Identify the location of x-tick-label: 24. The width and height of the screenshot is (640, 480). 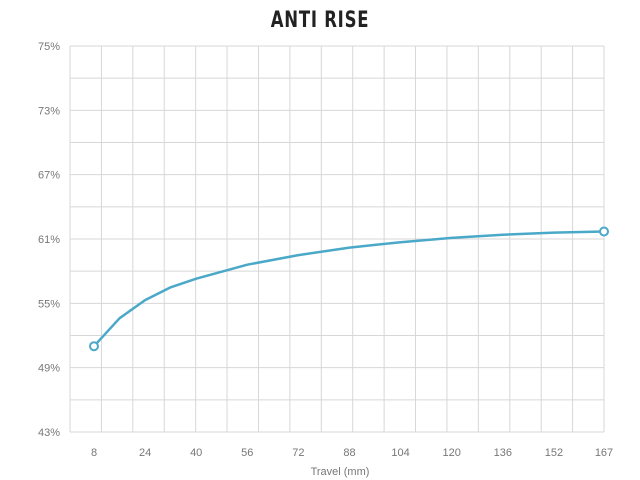
(145, 453).